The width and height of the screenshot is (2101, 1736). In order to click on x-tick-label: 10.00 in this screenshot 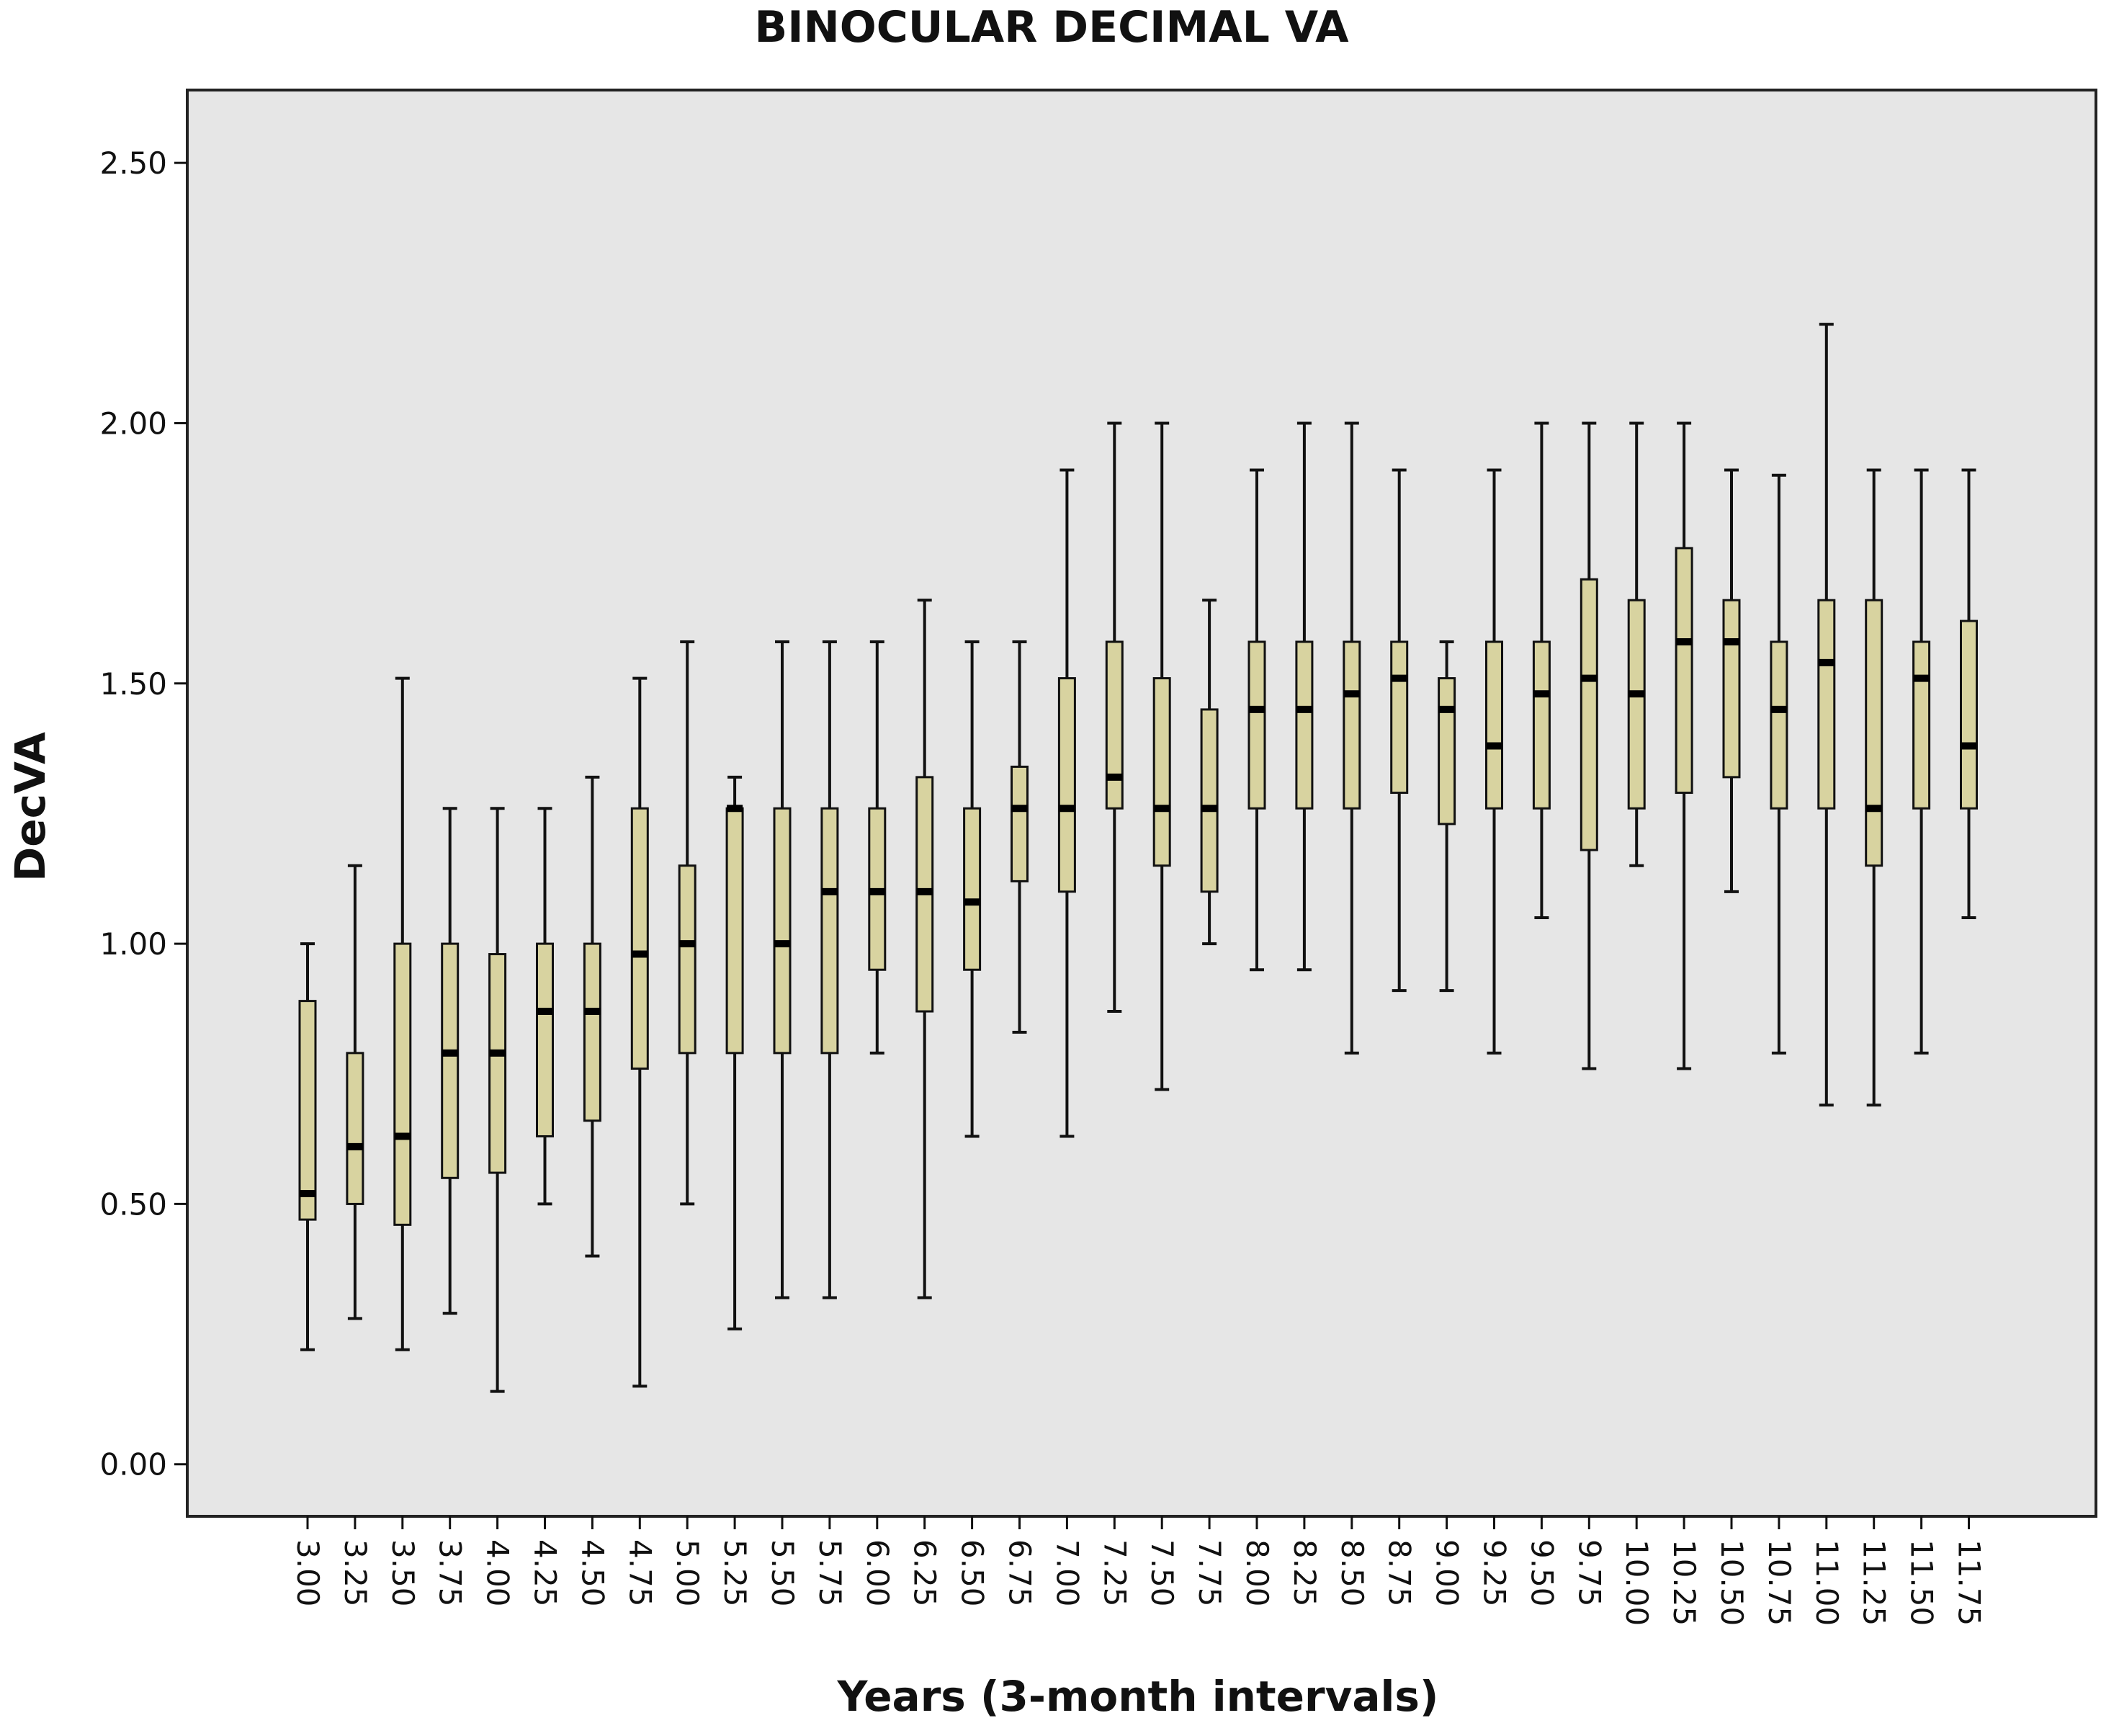, I will do `click(1637, 1582)`.